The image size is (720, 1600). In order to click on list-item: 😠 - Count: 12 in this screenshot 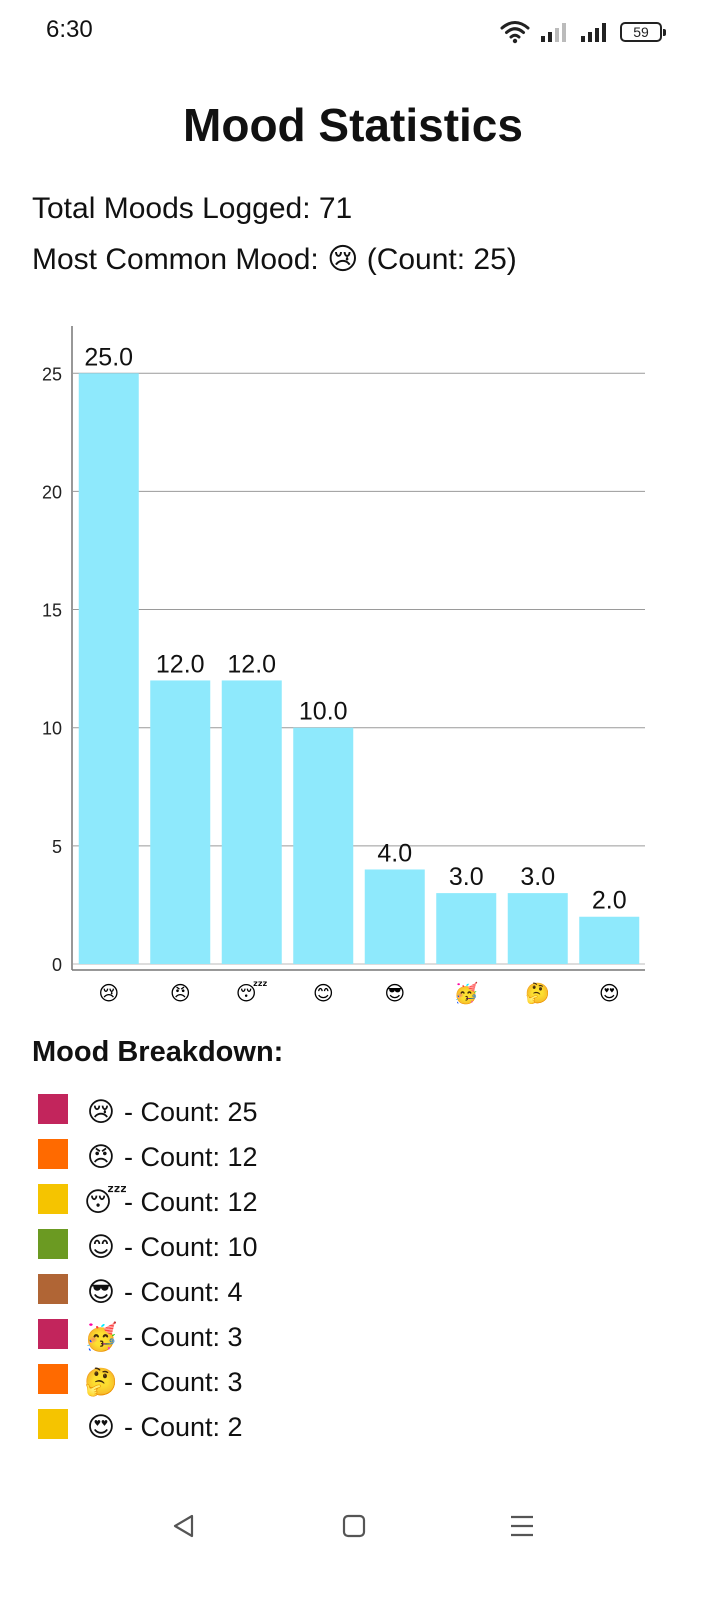, I will do `click(148, 1159)`.